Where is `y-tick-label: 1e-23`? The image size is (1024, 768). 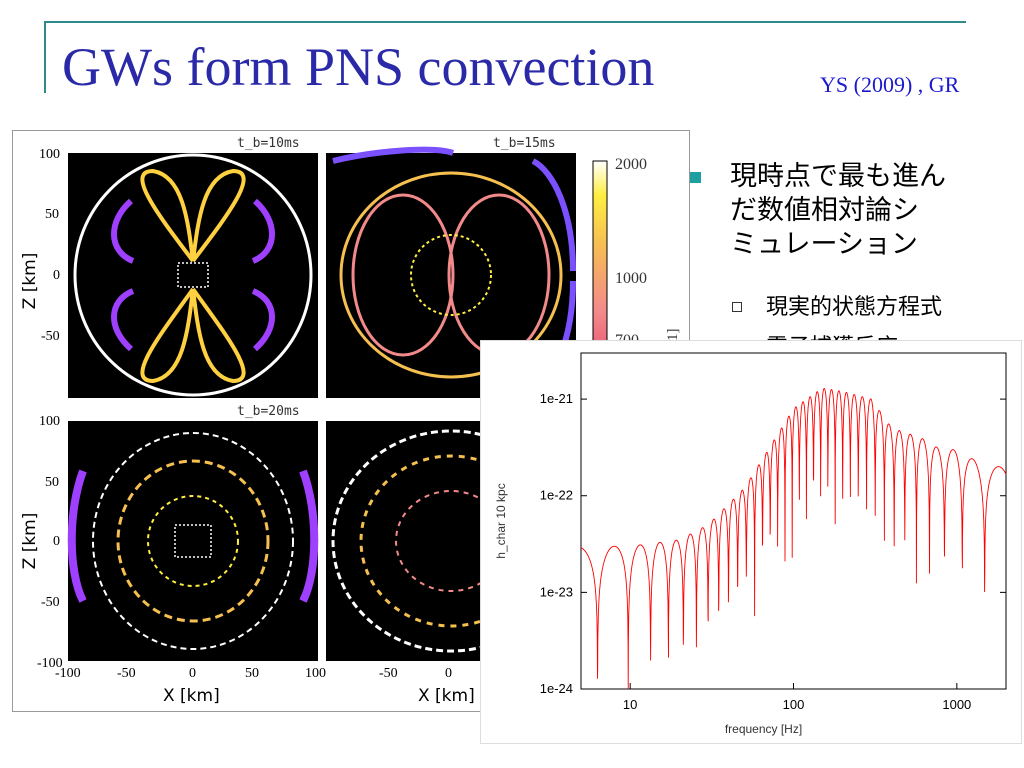
y-tick-label: 1e-23 is located at coordinates (556, 591).